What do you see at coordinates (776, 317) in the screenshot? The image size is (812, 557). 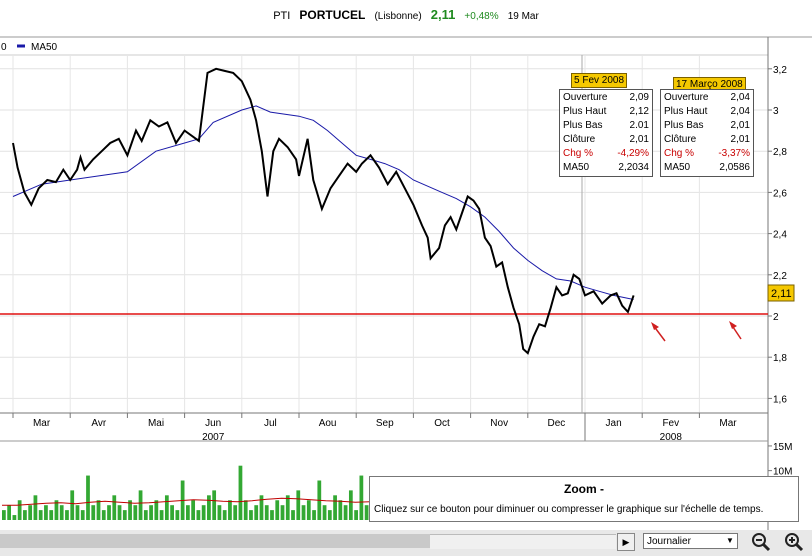 I see `y-tick-label: 2` at bounding box center [776, 317].